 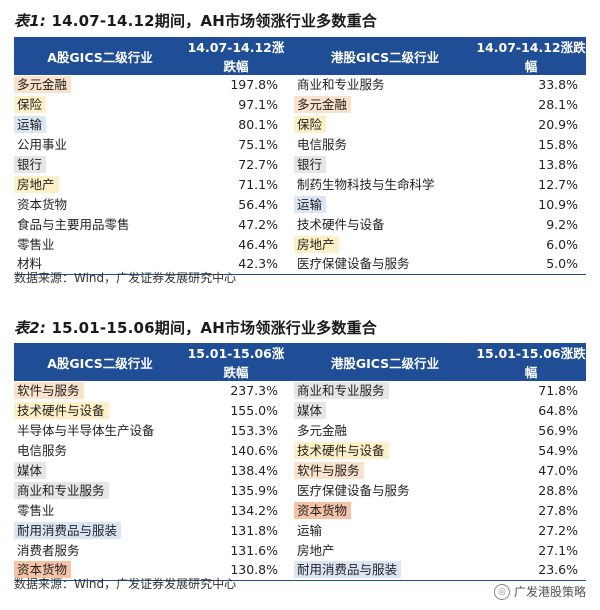 What do you see at coordinates (558, 391) in the screenshot?
I see `change-value: 71.8%` at bounding box center [558, 391].